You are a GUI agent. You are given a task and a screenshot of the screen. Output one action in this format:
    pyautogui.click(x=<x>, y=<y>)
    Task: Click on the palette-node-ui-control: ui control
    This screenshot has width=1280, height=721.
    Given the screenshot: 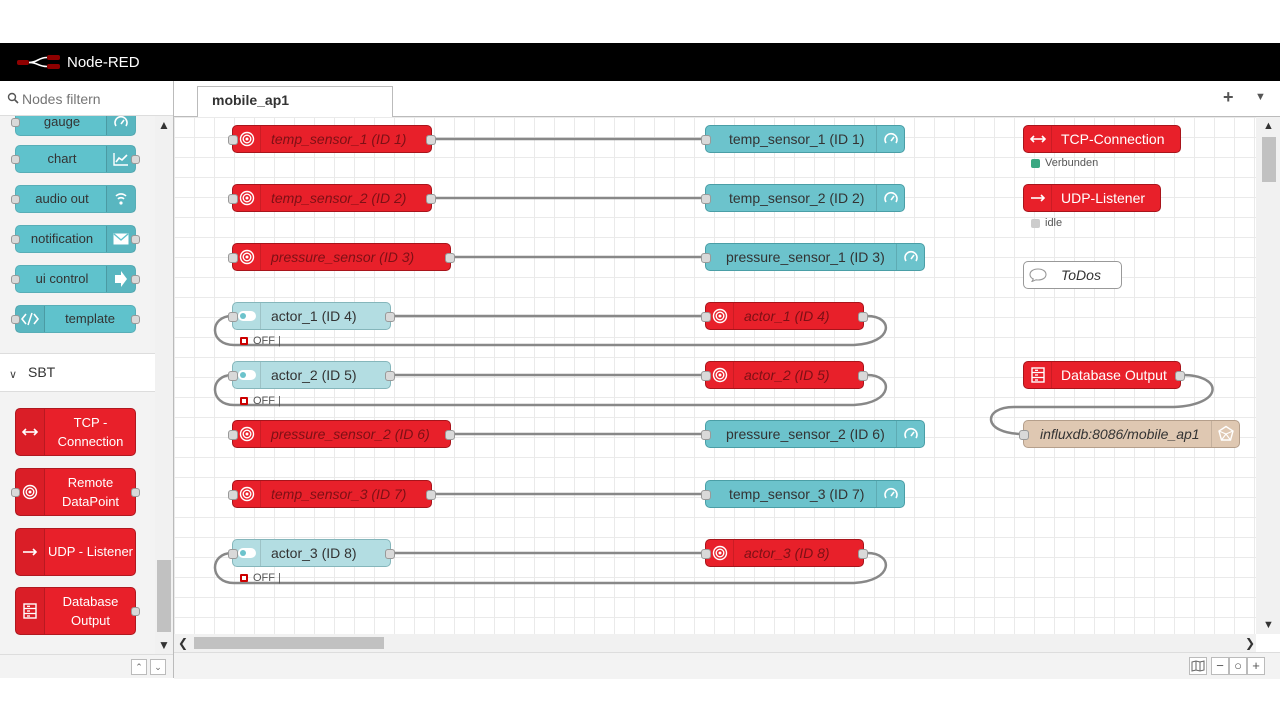 What is the action you would take?
    pyautogui.click(x=75, y=279)
    